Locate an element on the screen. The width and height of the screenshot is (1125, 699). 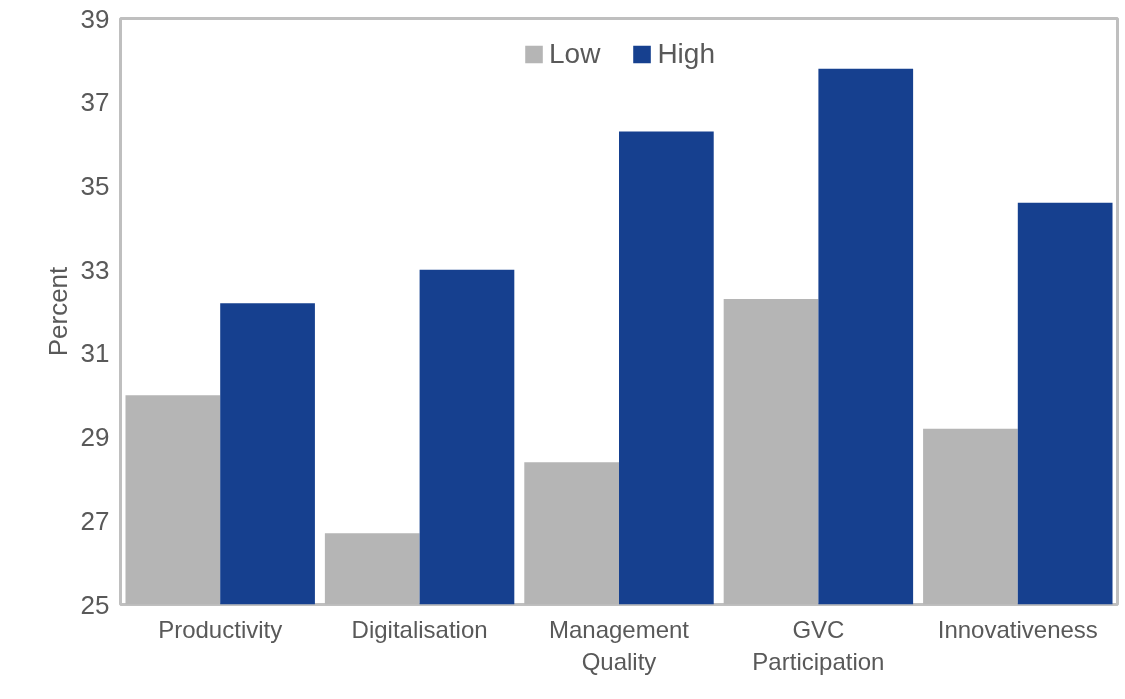
x-tick-label: GVC Participation is located at coordinates (818, 645).